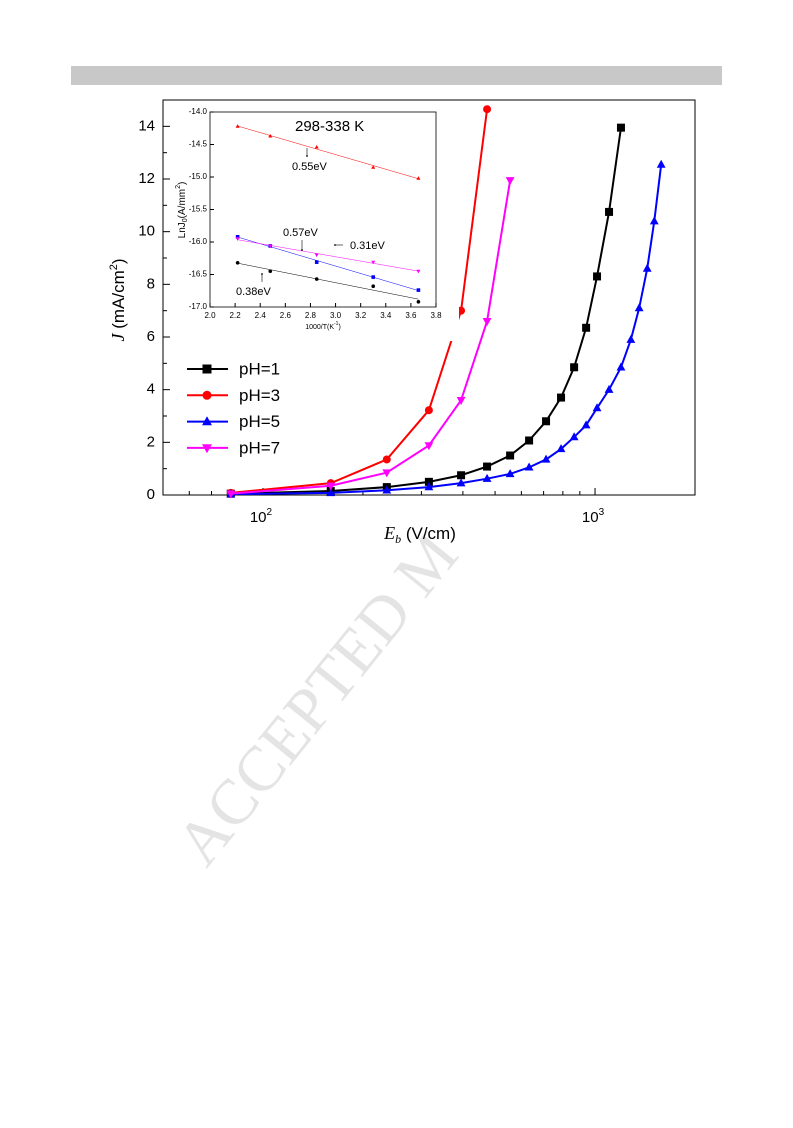 This screenshot has height=1128, width=793. I want to click on y-tick-label: 0, so click(151, 494).